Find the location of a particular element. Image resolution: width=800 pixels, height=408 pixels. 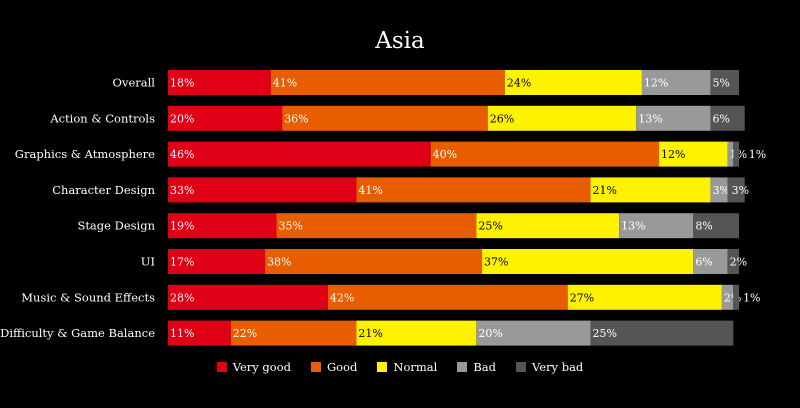

data-label: 22% is located at coordinates (245, 333).